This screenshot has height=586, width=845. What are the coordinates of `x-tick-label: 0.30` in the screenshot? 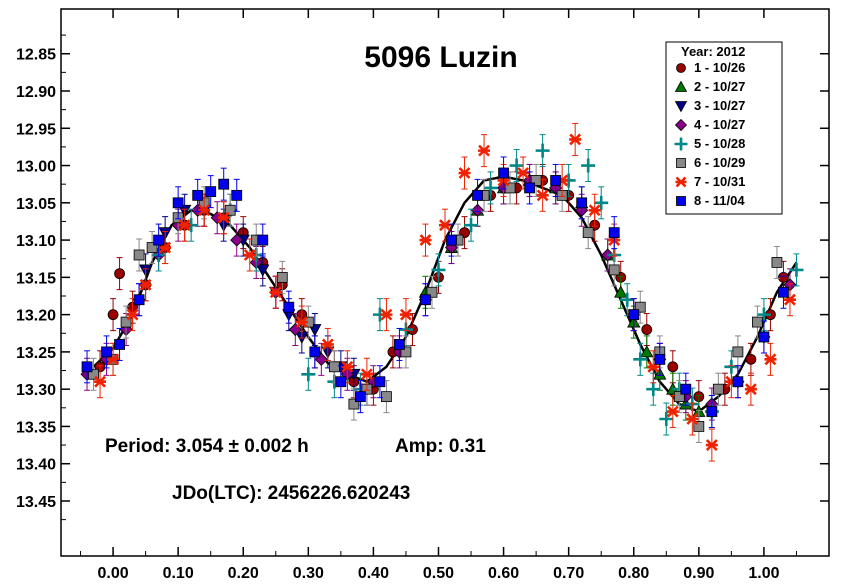 It's located at (308, 573).